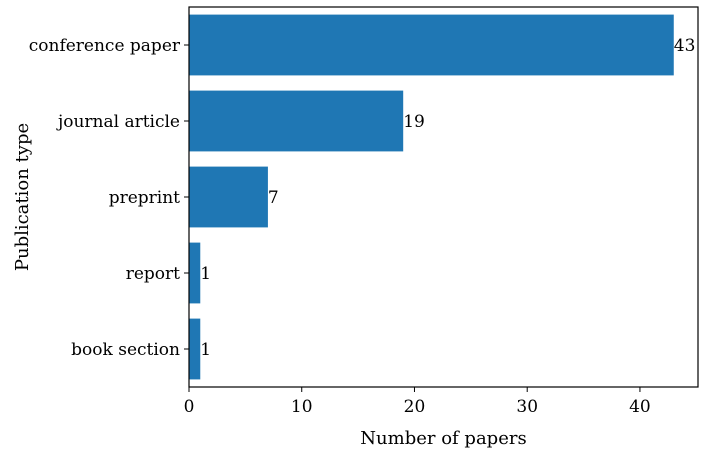 The height and width of the screenshot is (454, 701). I want to click on bar-preprint, so click(228, 197).